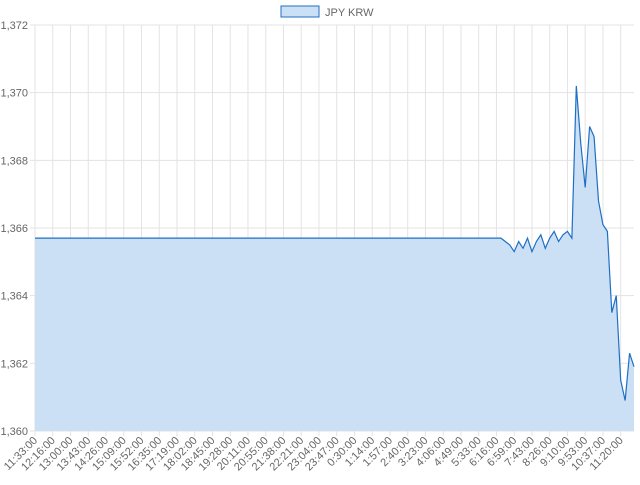 The width and height of the screenshot is (640, 485). I want to click on y-tick-label: 1,368, so click(14, 161).